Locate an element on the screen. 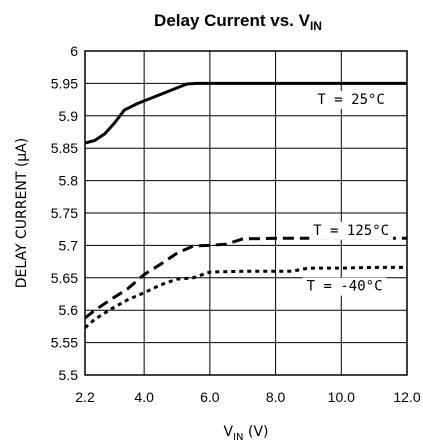  annotation-label: T = 25°C is located at coordinates (350, 100).